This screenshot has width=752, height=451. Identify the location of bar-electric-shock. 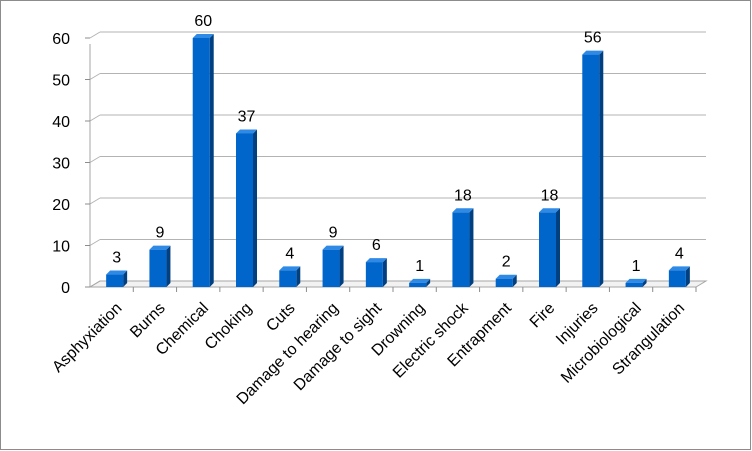
(463, 247).